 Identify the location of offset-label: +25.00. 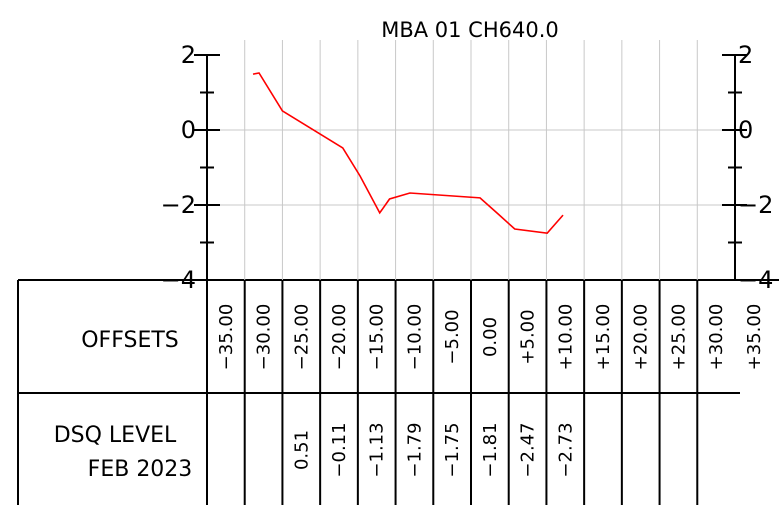
(678, 337).